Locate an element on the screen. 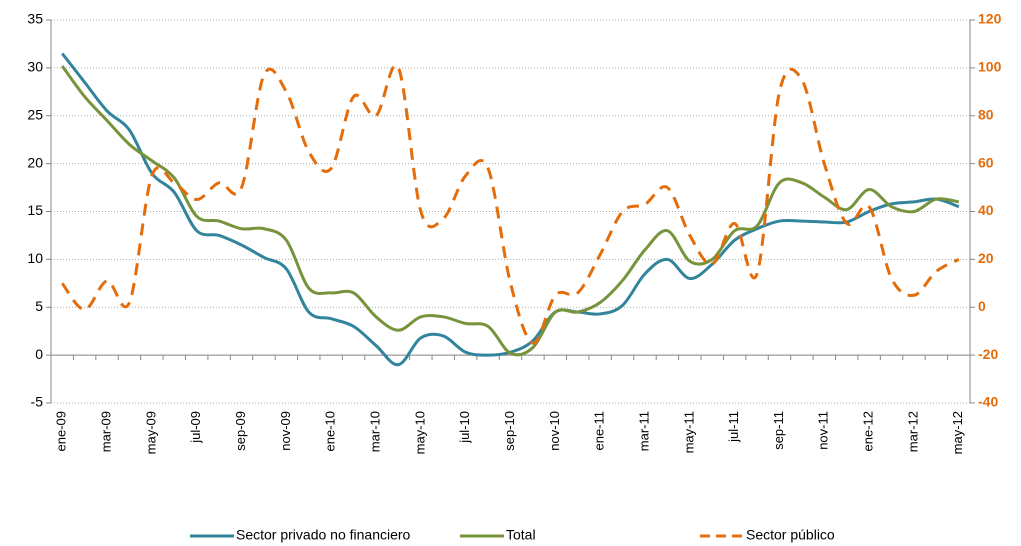 The image size is (1021, 546). y-tick-label: 5 is located at coordinates (39, 306).